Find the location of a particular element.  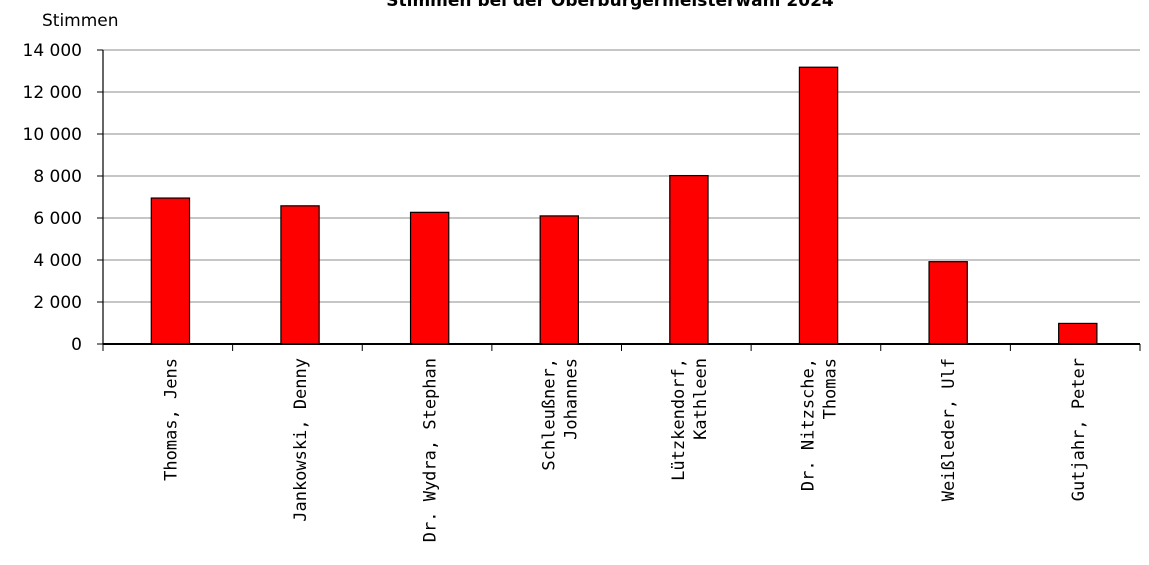

category-label: Weißleder, Ulf is located at coordinates (949, 429).